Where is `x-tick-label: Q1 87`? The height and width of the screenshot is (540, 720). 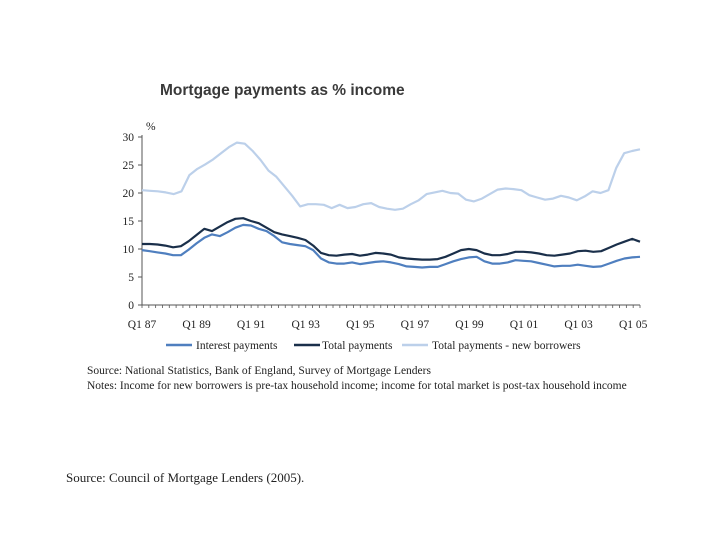
x-tick-label: Q1 87 is located at coordinates (142, 325).